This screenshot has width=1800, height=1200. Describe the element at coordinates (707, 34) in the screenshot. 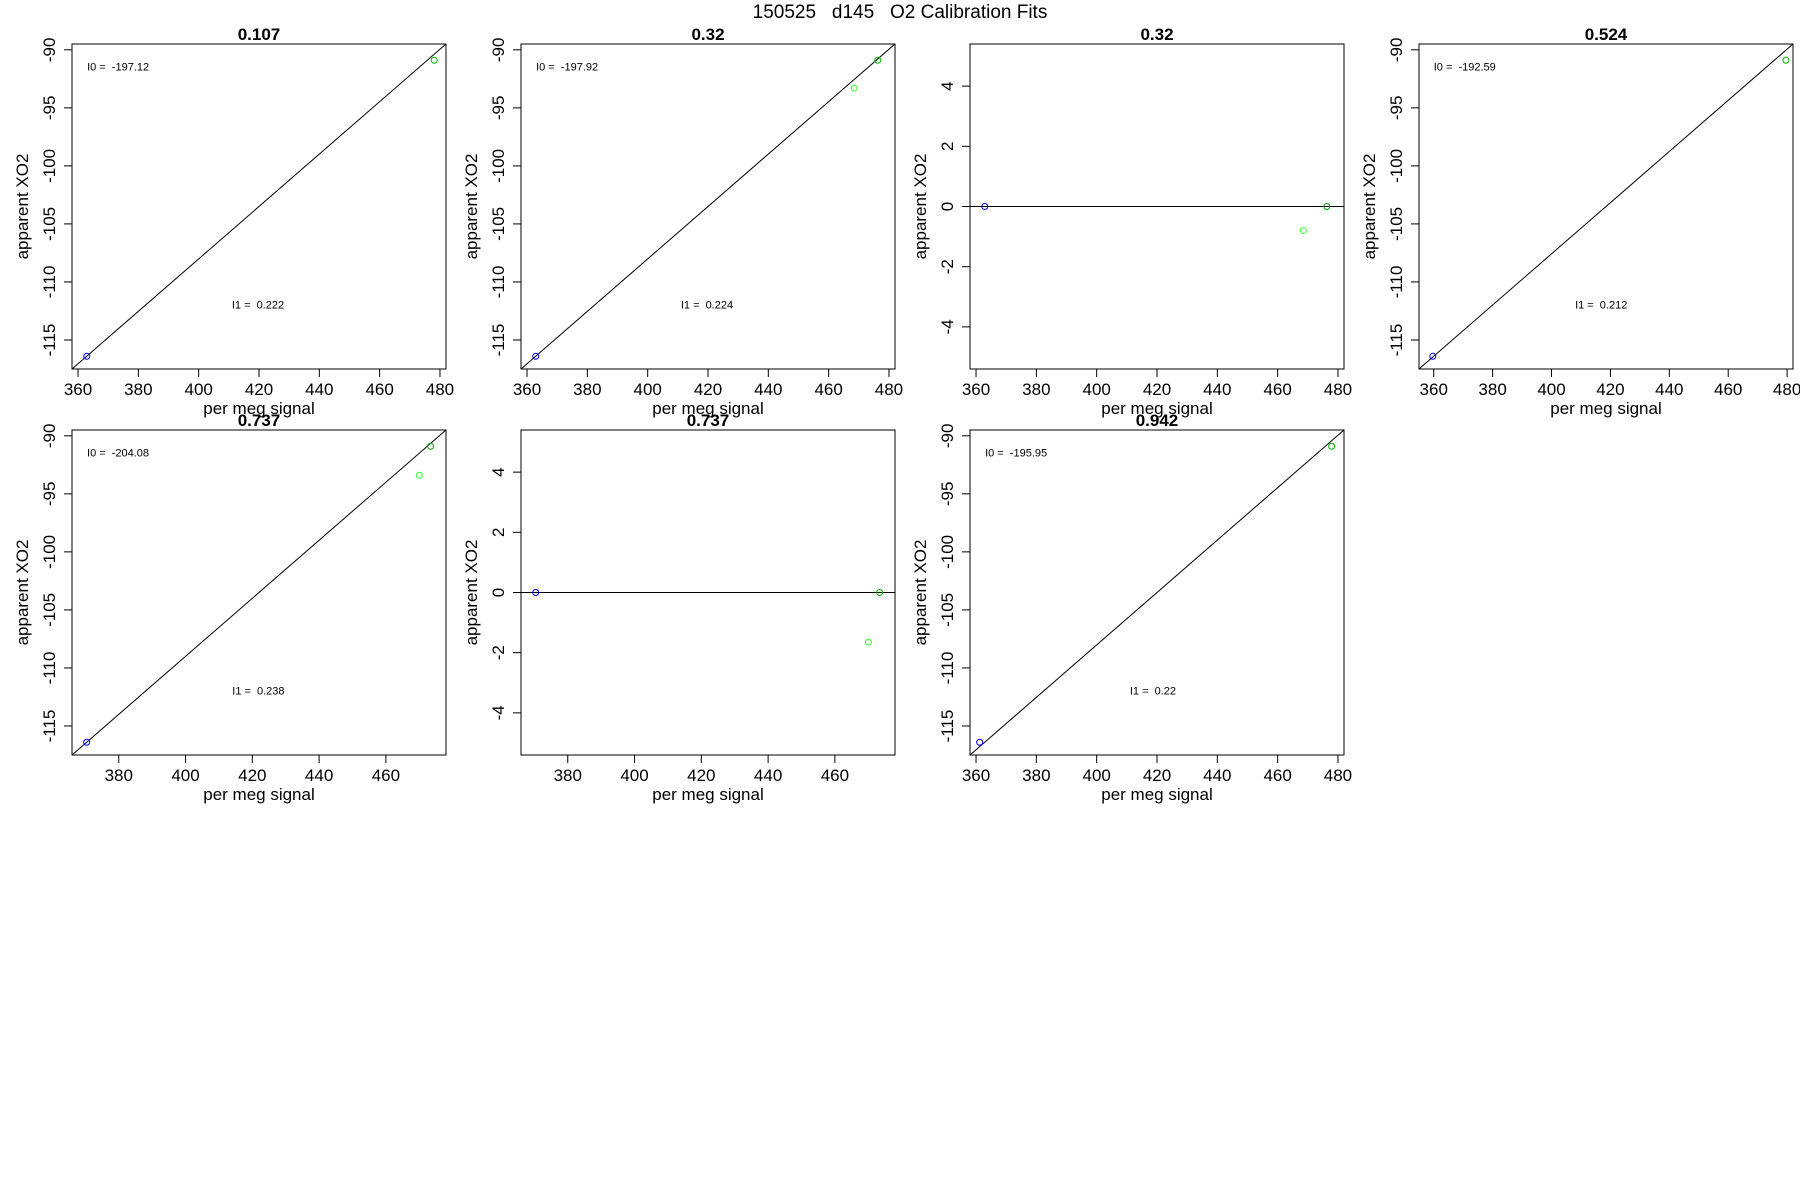

I see `panel-title: 0.32` at that location.